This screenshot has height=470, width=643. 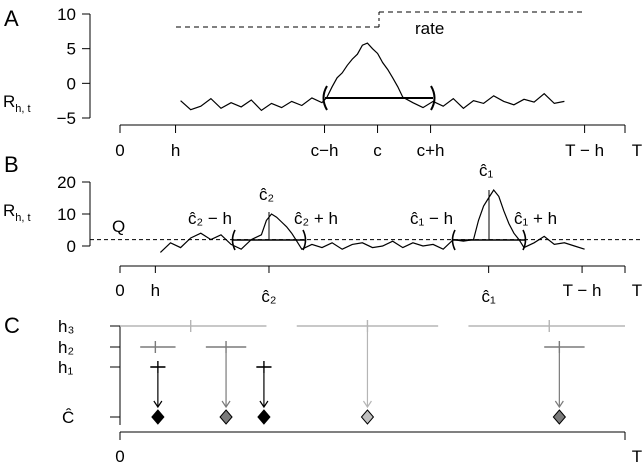 What do you see at coordinates (66, 14) in the screenshot?
I see `panel-a-ytick-label: 10` at bounding box center [66, 14].